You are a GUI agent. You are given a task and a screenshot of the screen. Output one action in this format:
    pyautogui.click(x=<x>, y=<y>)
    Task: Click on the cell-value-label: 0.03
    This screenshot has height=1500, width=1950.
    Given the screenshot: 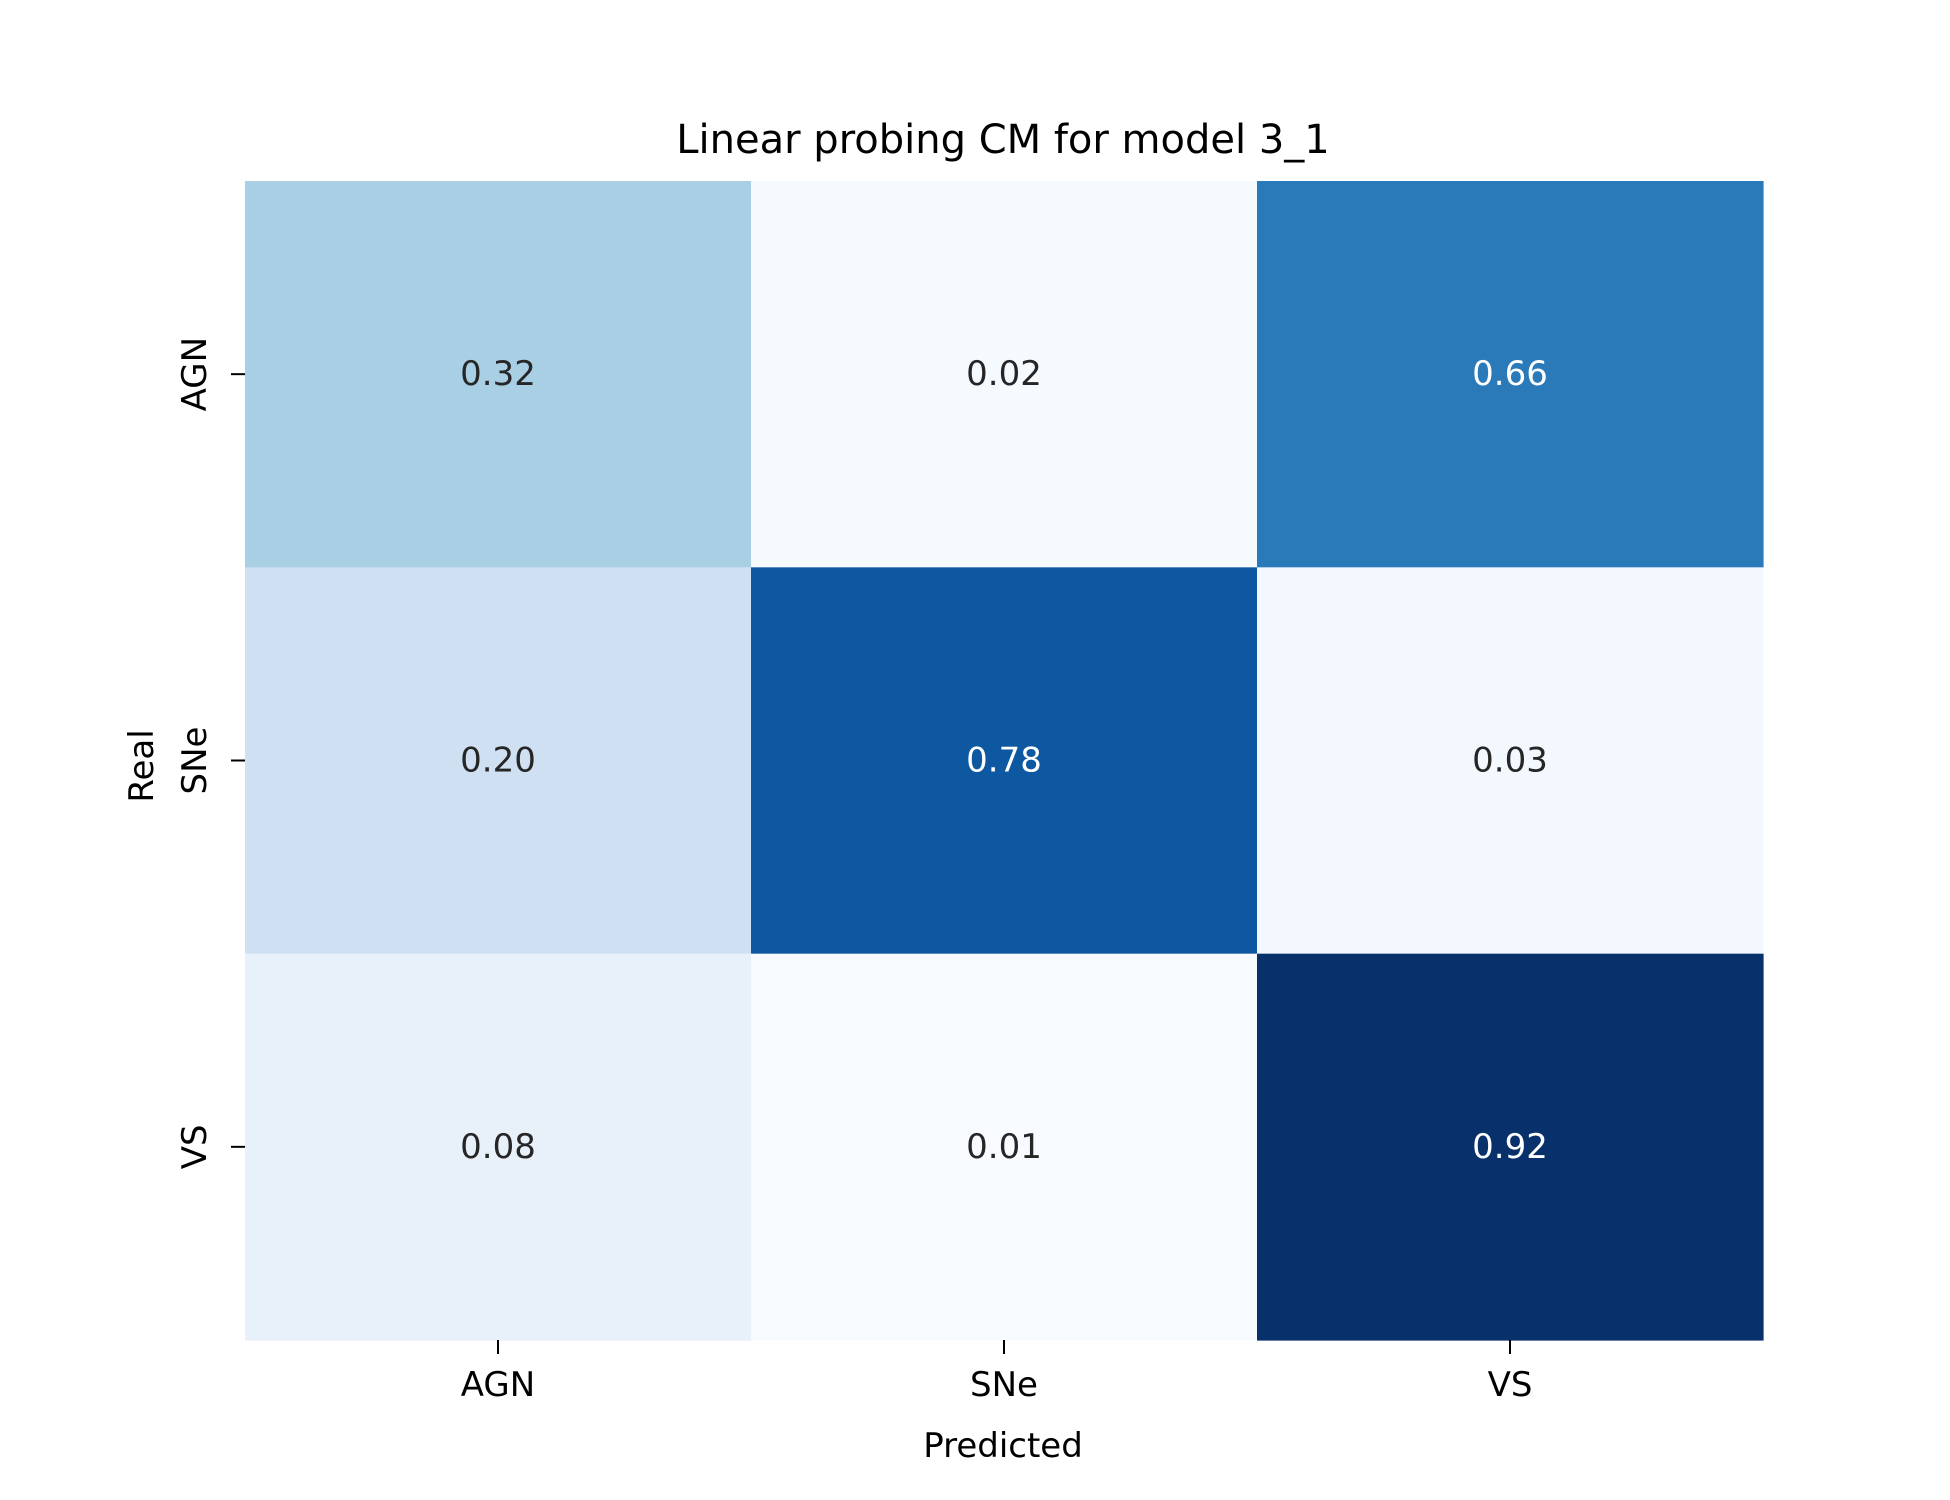 What is the action you would take?
    pyautogui.click(x=1510, y=761)
    